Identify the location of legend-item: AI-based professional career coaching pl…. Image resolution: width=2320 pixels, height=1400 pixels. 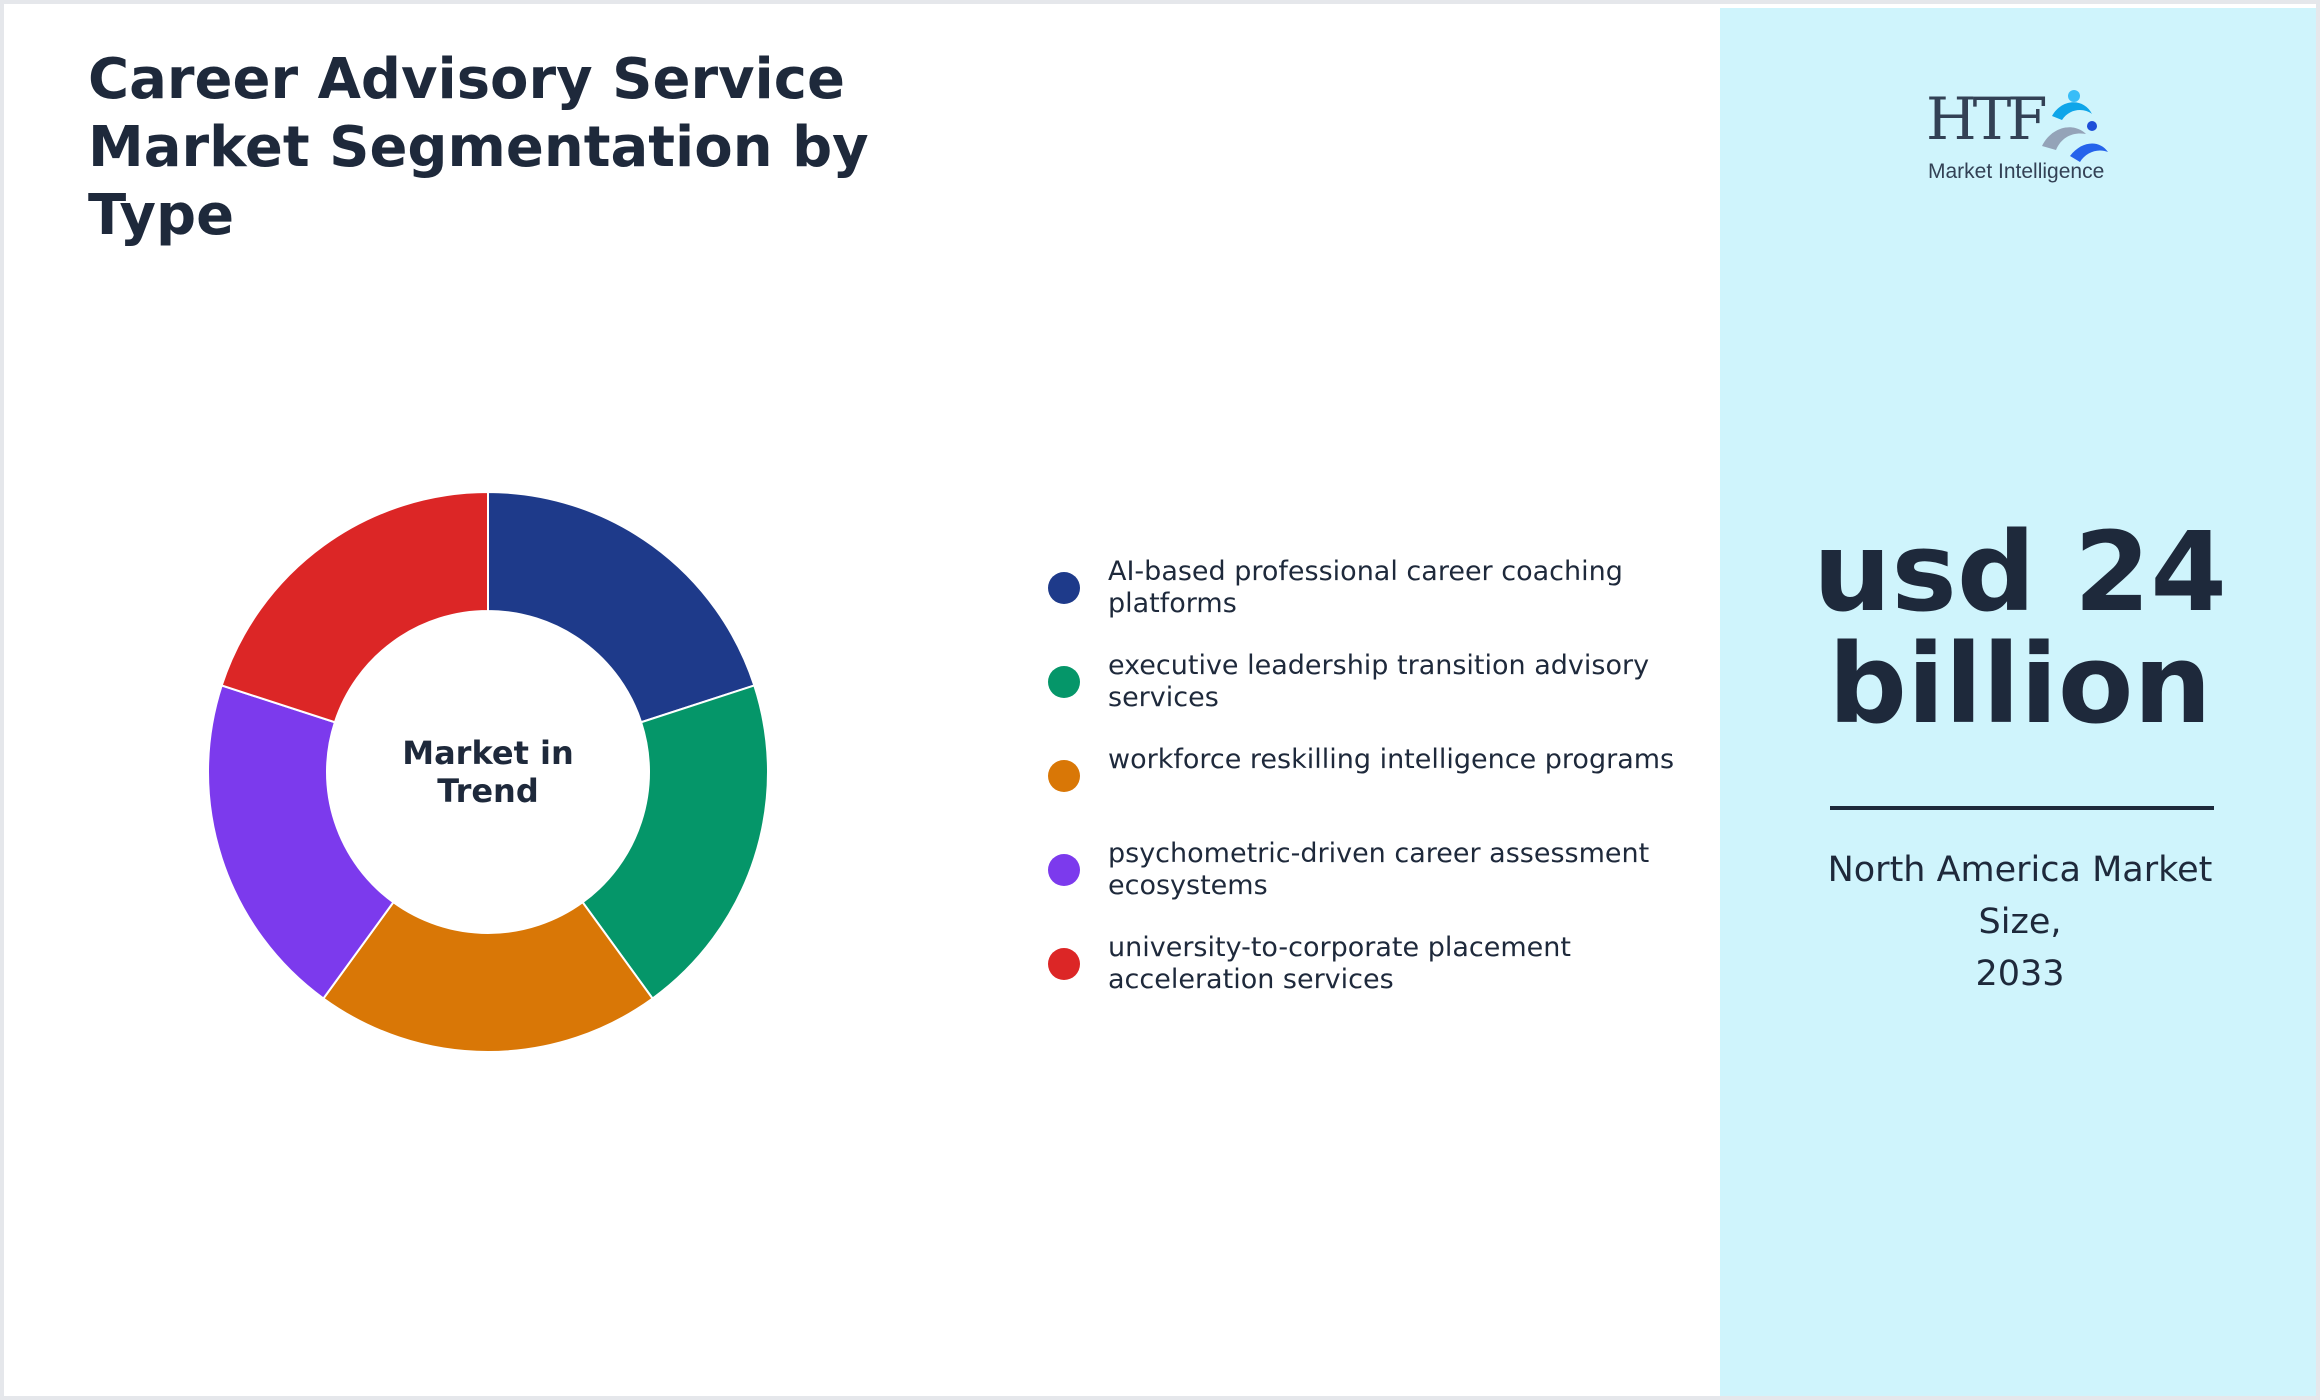
(1368, 603).